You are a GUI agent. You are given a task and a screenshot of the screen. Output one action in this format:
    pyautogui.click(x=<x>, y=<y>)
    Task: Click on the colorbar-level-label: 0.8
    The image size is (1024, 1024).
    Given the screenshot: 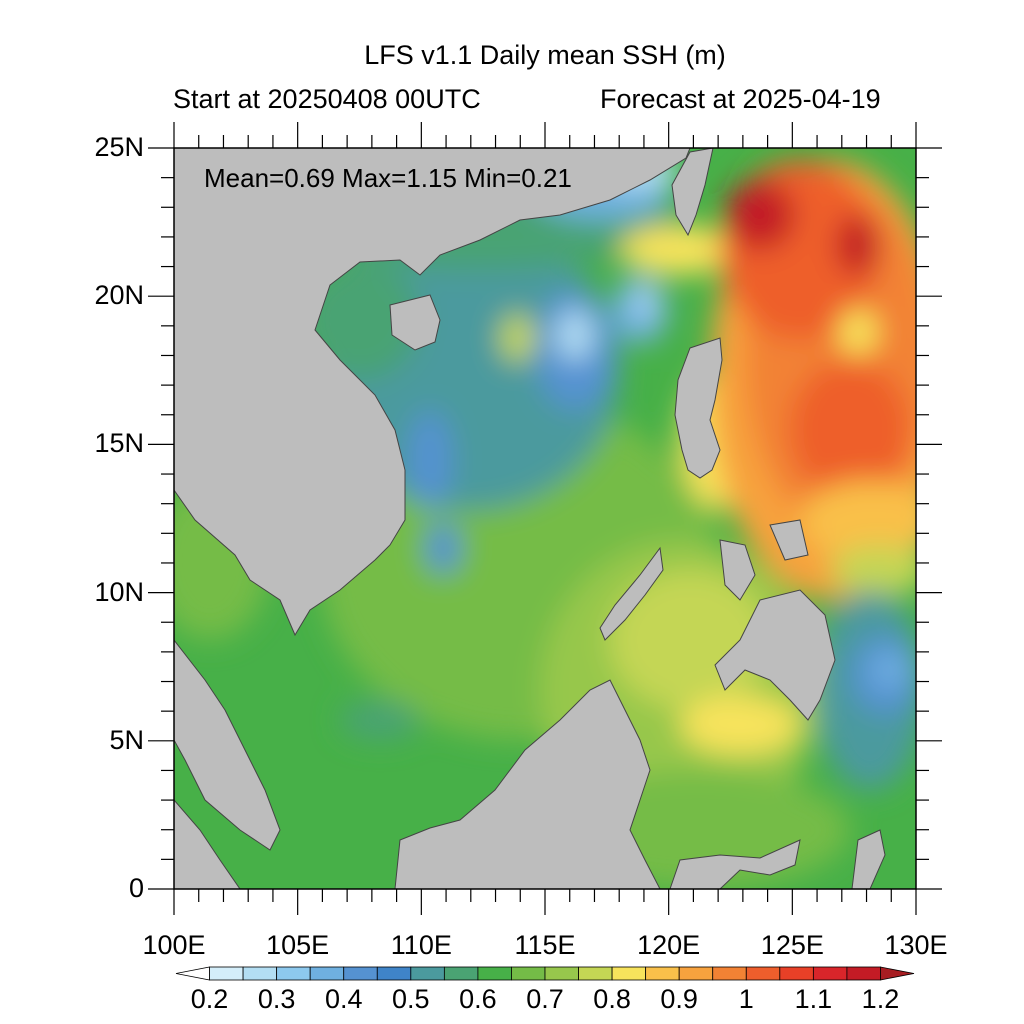 What is the action you would take?
    pyautogui.click(x=612, y=999)
    